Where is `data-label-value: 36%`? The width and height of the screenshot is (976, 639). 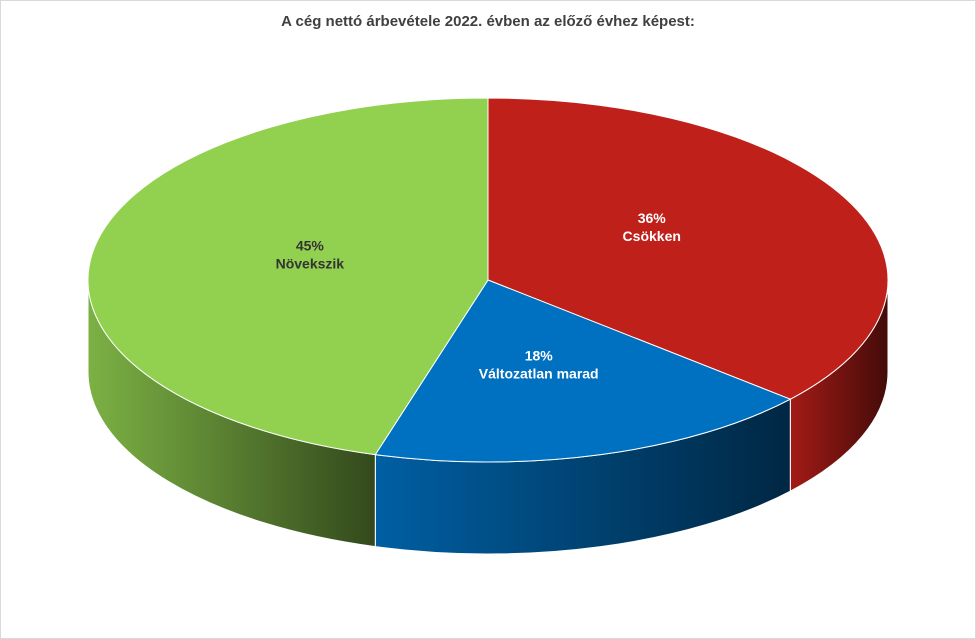 data-label-value: 36% is located at coordinates (652, 218).